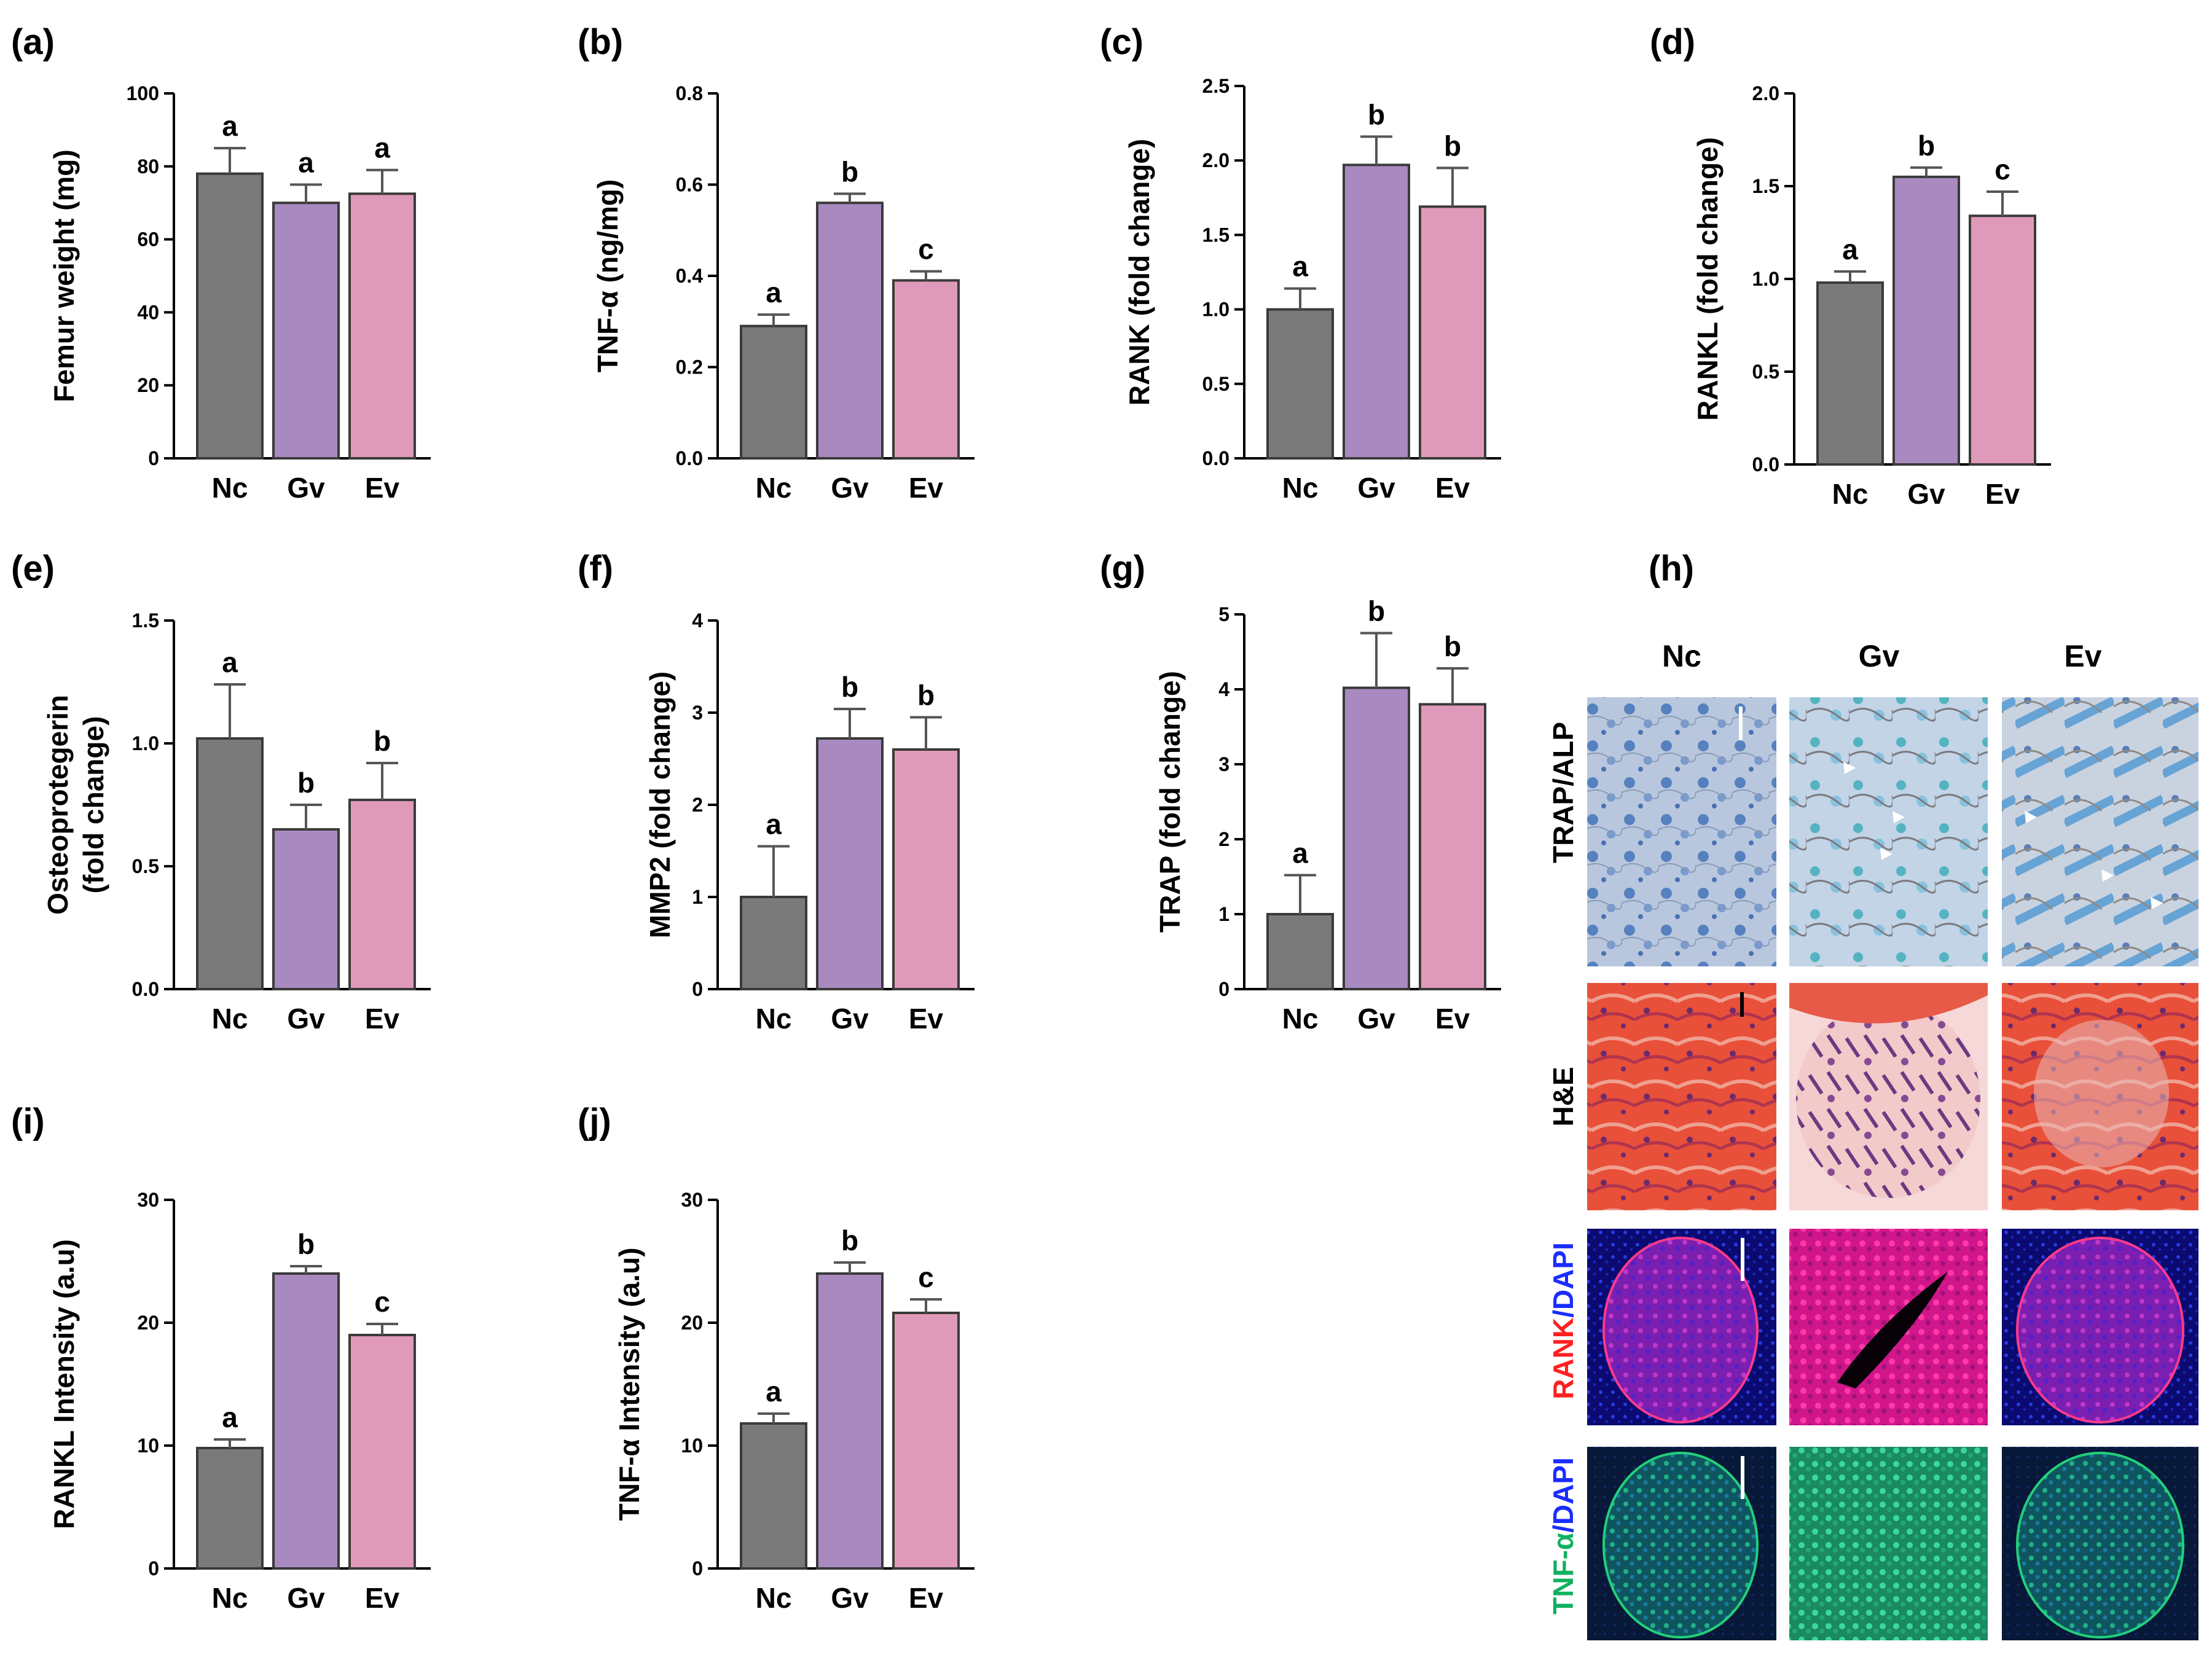  Describe the element at coordinates (93, 805) in the screenshot. I see `y-axis-label-line2: (fold change)` at that location.